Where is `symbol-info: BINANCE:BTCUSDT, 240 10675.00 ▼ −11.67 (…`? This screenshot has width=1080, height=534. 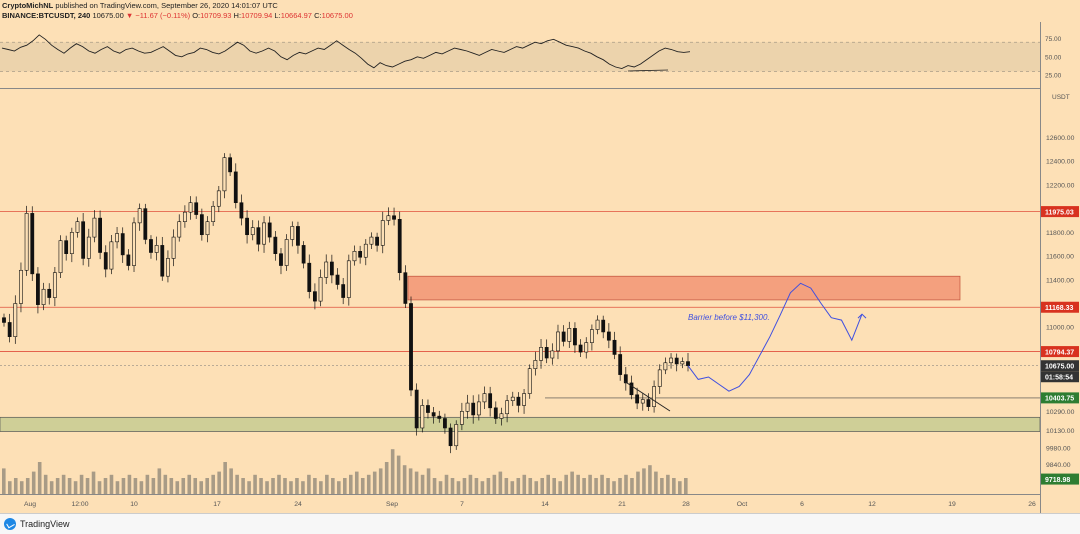
symbol-info: BINANCE:BTCUSDT, 240 10675.00 ▼ −11.67 (… is located at coordinates (177, 15).